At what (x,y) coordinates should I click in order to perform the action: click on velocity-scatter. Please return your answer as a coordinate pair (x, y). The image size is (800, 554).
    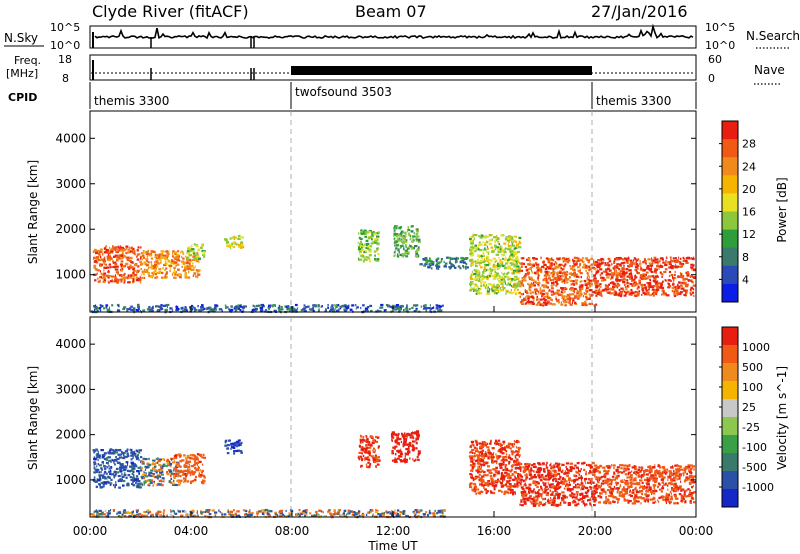
    Looking at the image, I should click on (393, 474).